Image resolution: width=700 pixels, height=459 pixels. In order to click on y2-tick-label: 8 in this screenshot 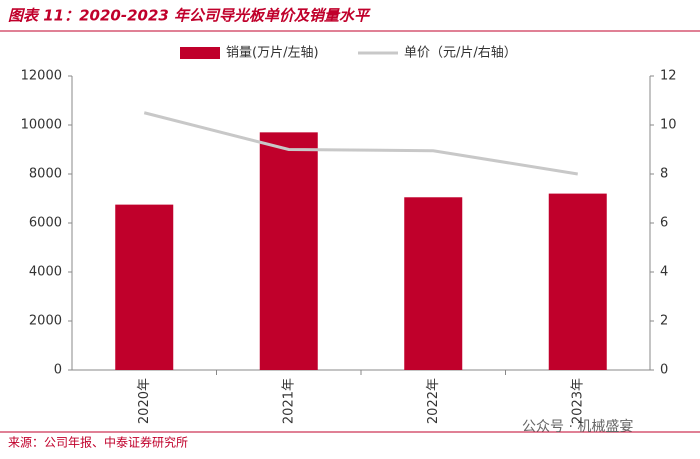, I will do `click(664, 174)`.